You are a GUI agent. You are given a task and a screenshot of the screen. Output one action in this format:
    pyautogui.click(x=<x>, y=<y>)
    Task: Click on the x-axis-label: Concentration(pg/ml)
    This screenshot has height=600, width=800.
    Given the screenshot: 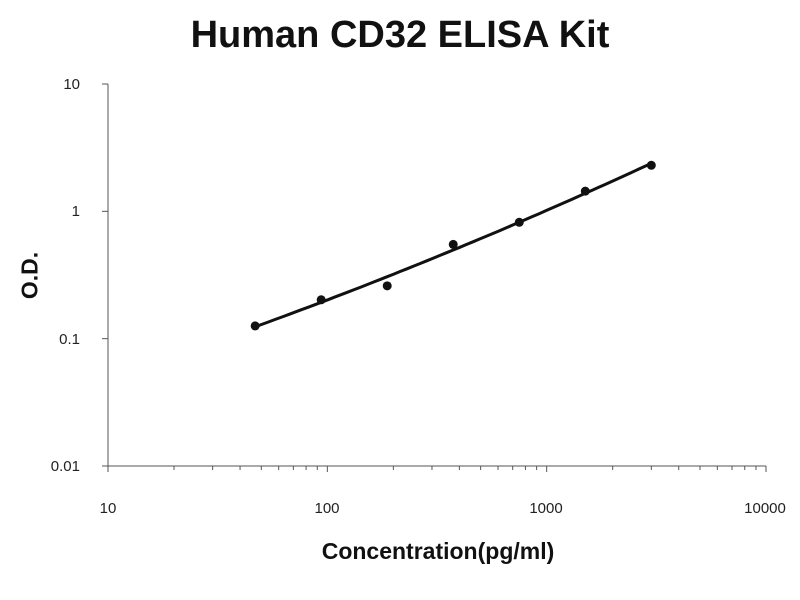 What is the action you would take?
    pyautogui.click(x=438, y=551)
    